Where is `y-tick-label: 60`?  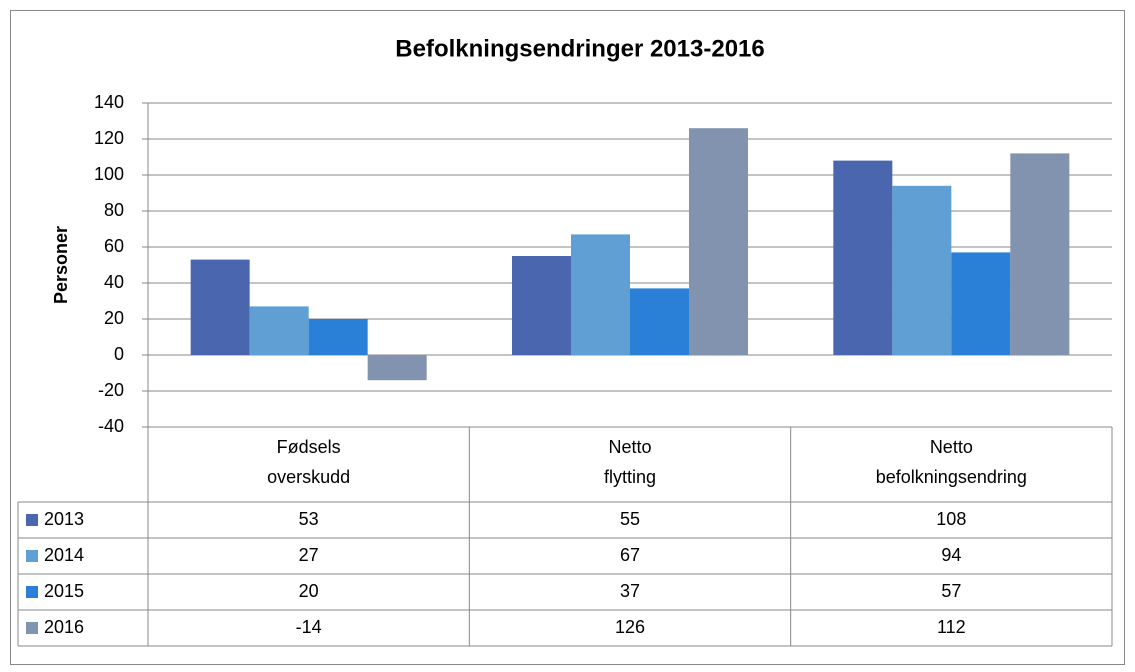 y-tick-label: 60 is located at coordinates (114, 246).